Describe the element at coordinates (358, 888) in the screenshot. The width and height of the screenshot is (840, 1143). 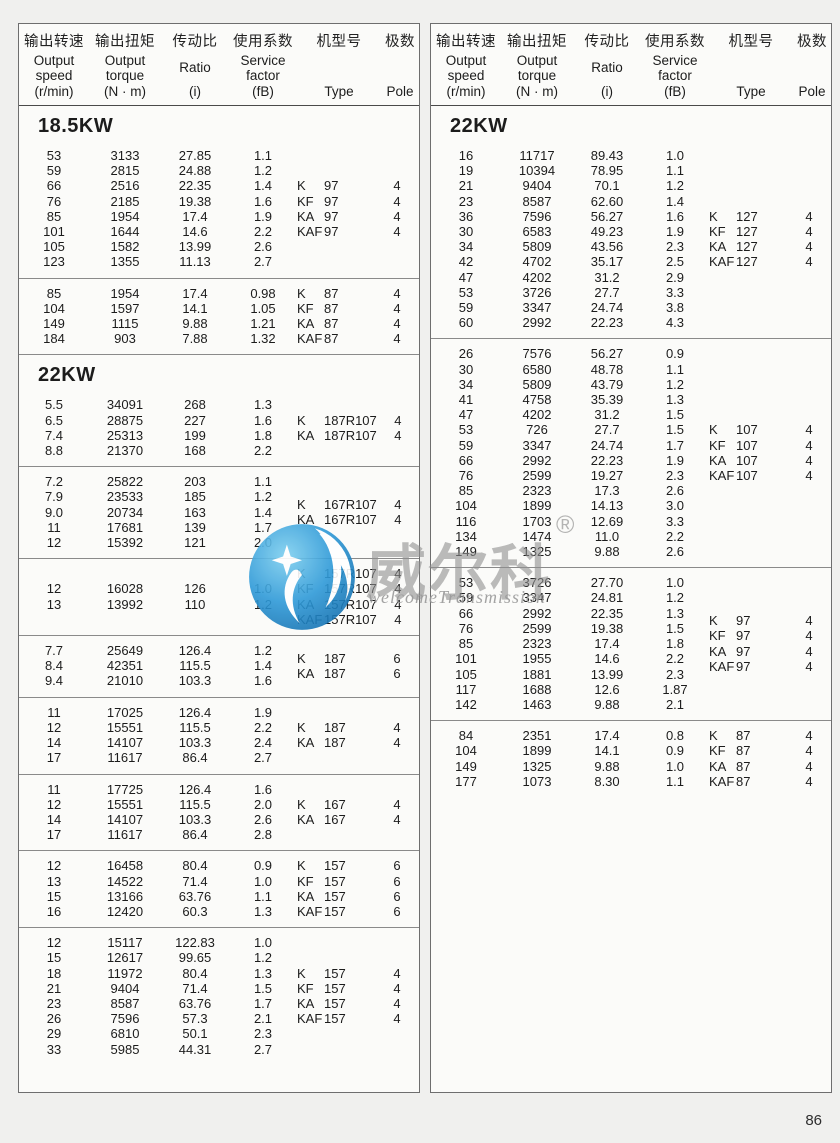
I see `type-column: K 157 6 KF 157 6 KA 157 6 KAF 157 6` at that location.